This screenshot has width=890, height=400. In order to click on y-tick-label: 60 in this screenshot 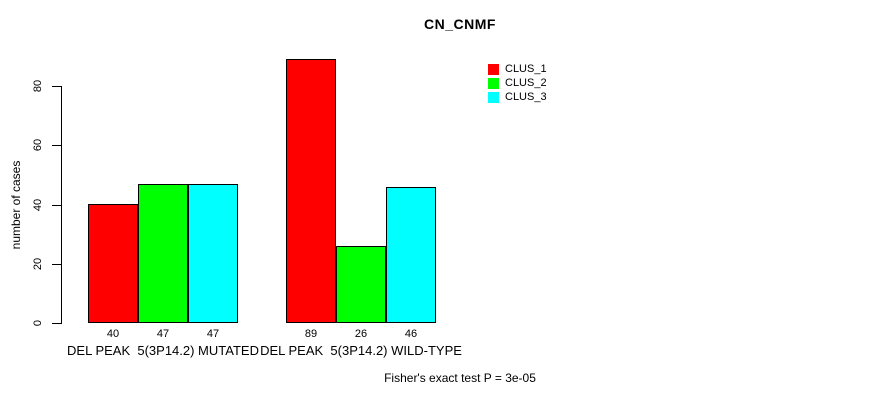, I will do `click(38, 145)`.